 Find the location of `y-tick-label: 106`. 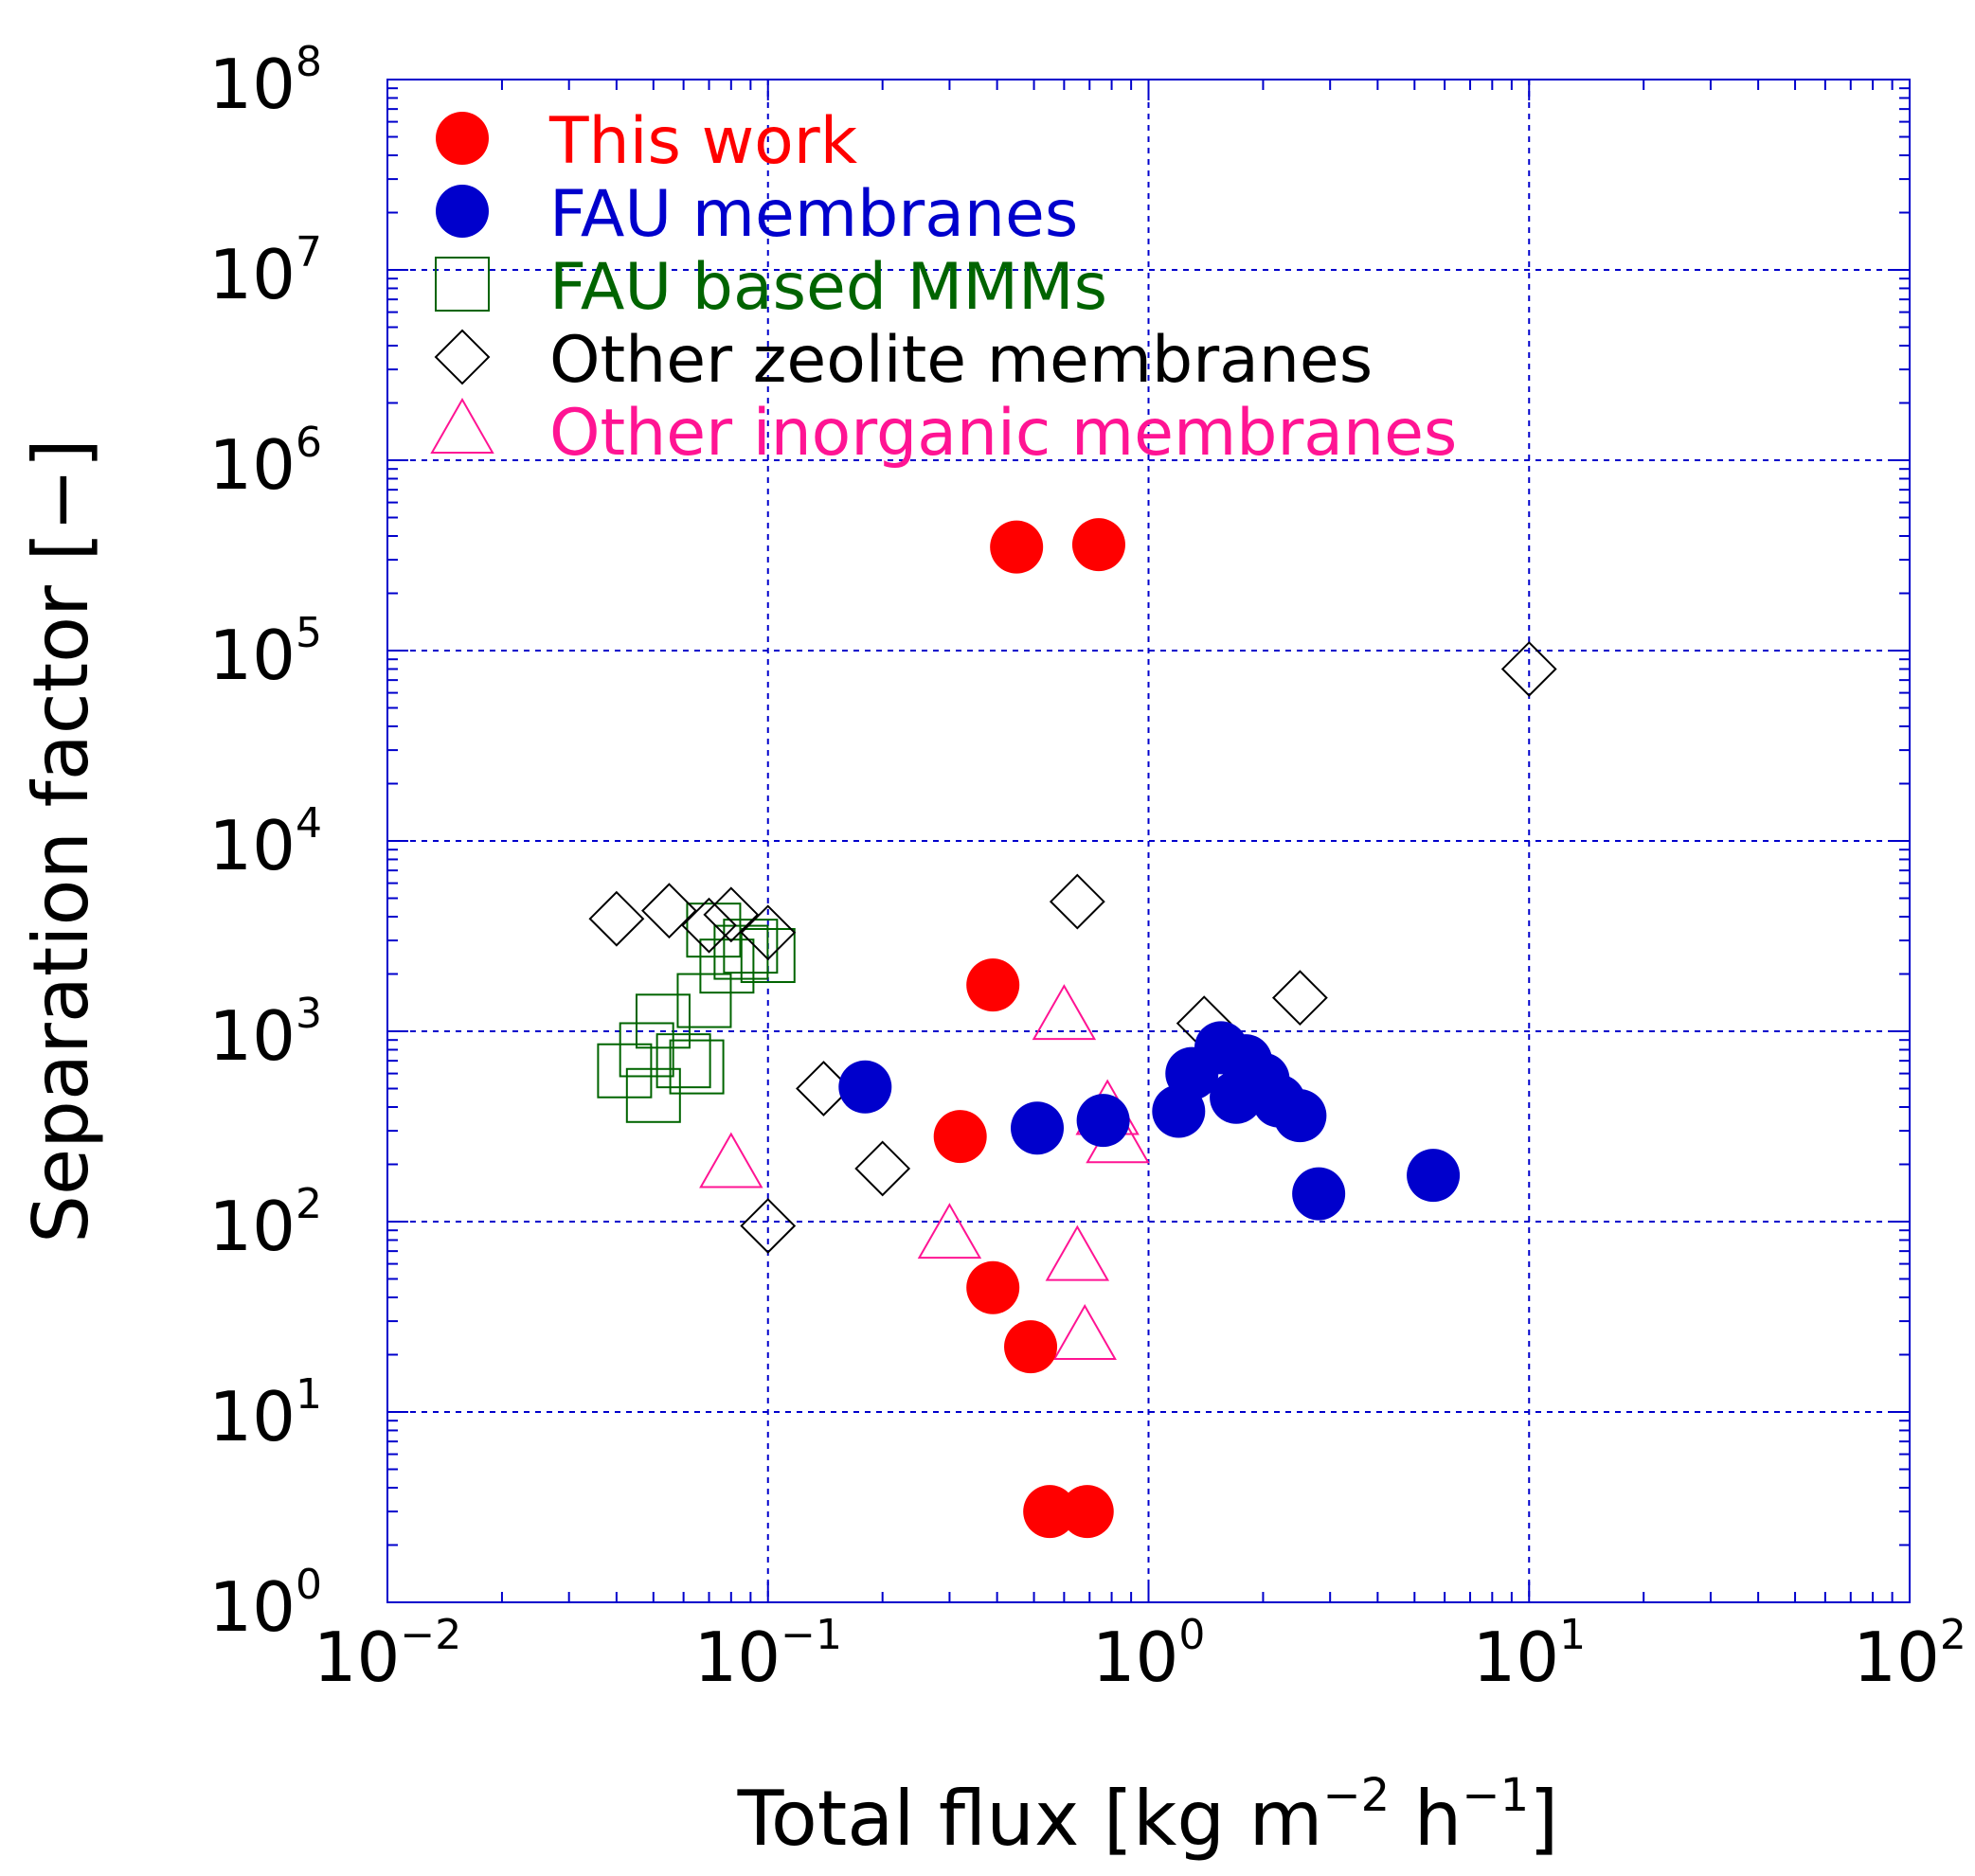

y-tick-label: 106 is located at coordinates (265, 462).